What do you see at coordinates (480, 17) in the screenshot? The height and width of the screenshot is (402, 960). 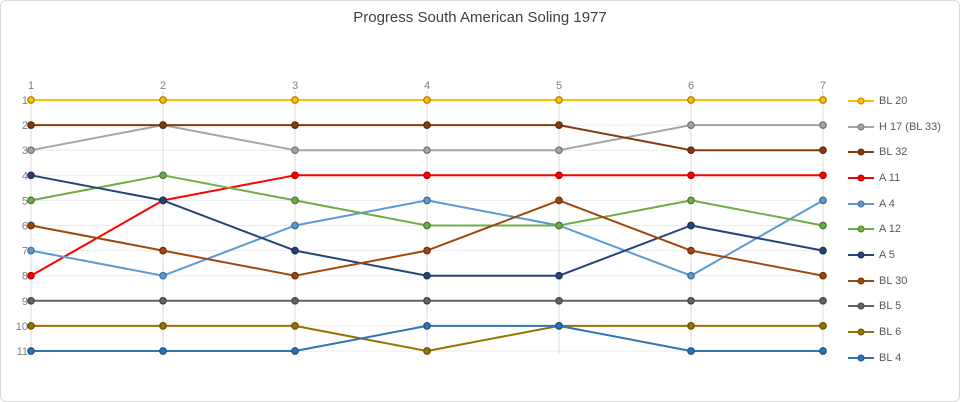 I see `chart-title: Progress South American Soling 1977` at bounding box center [480, 17].